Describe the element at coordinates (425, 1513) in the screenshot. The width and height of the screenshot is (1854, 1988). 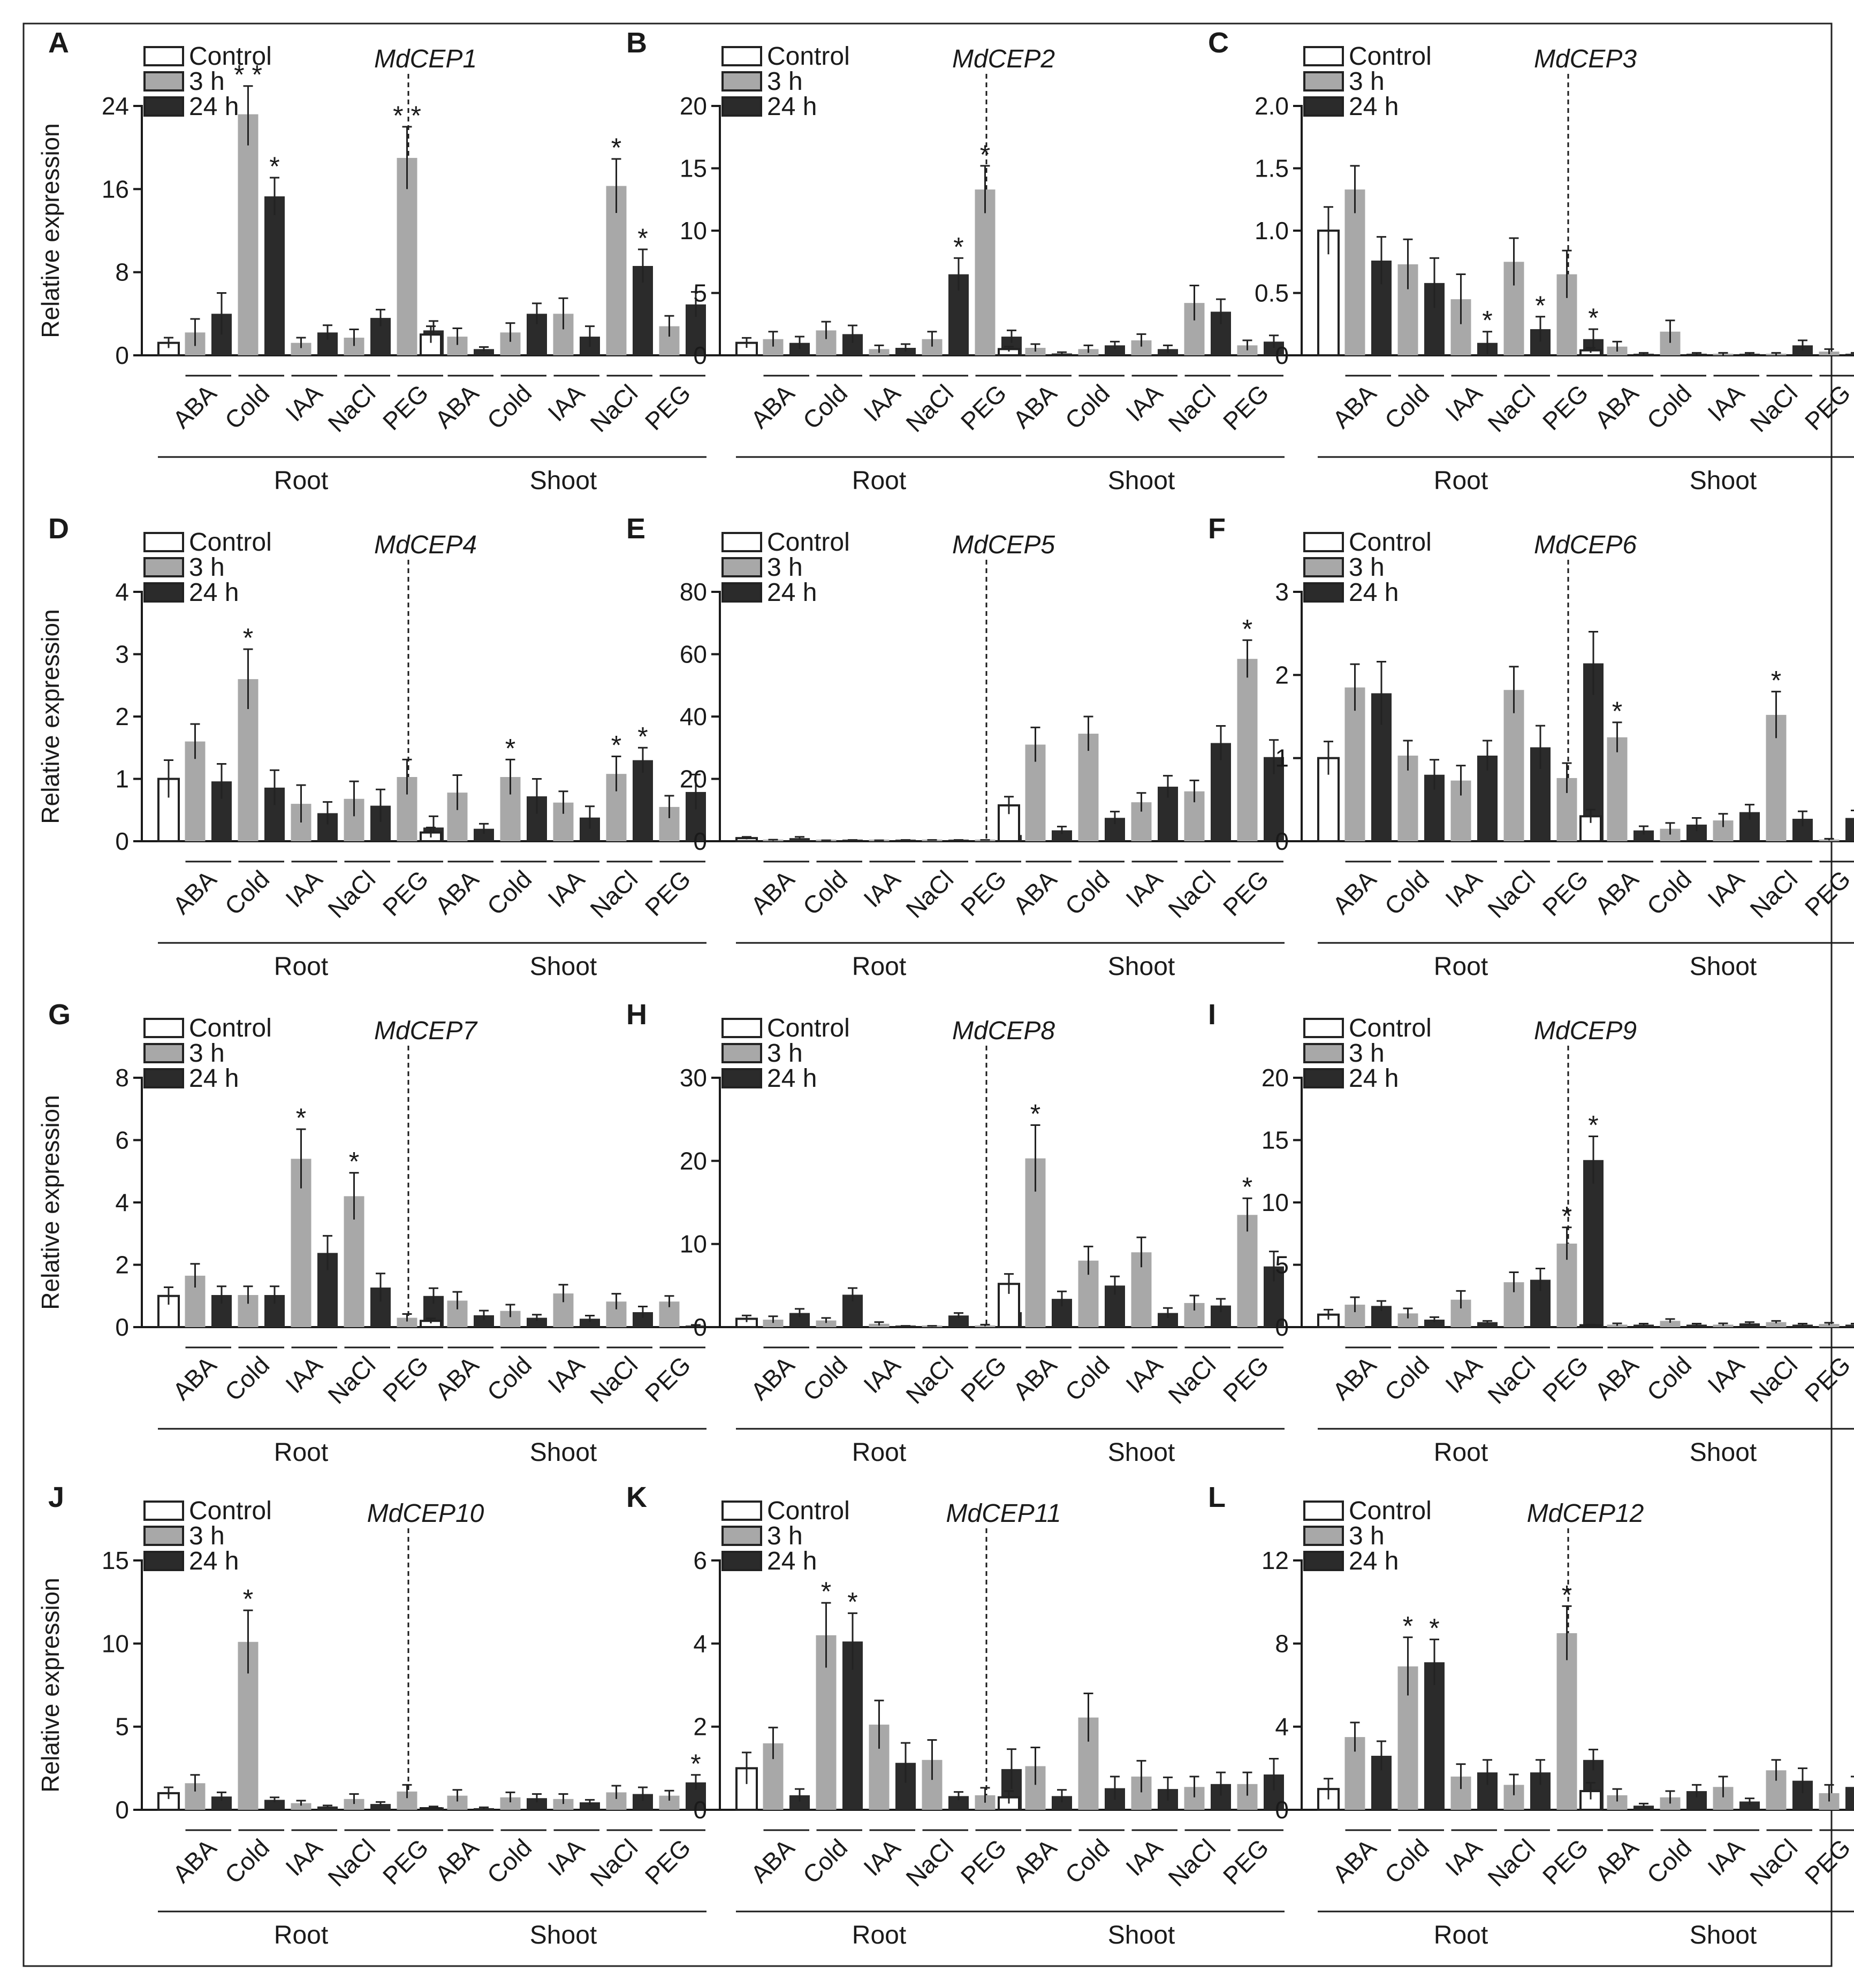
I see `gene-title: MdCEP10` at that location.